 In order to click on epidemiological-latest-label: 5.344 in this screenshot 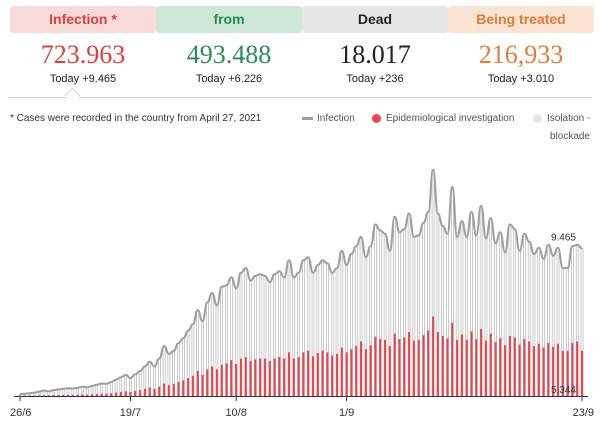, I will do `click(563, 390)`.